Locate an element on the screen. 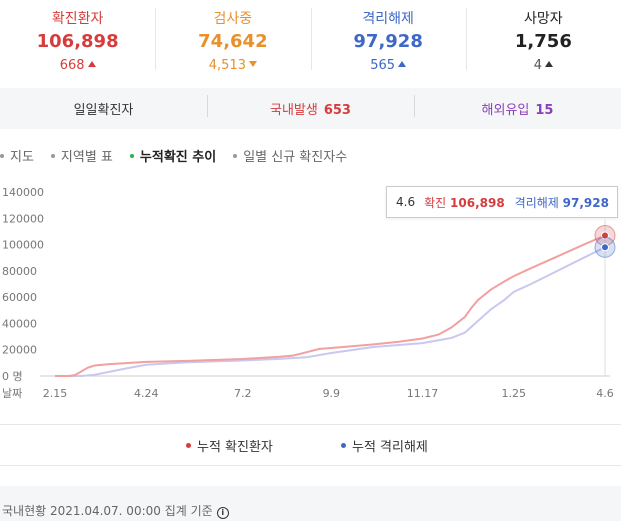  tooltip-date: 4.6 is located at coordinates (406, 202).